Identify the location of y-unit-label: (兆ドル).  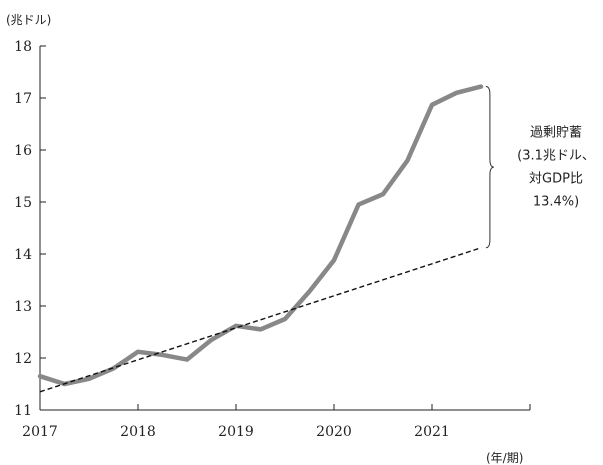
(28, 20).